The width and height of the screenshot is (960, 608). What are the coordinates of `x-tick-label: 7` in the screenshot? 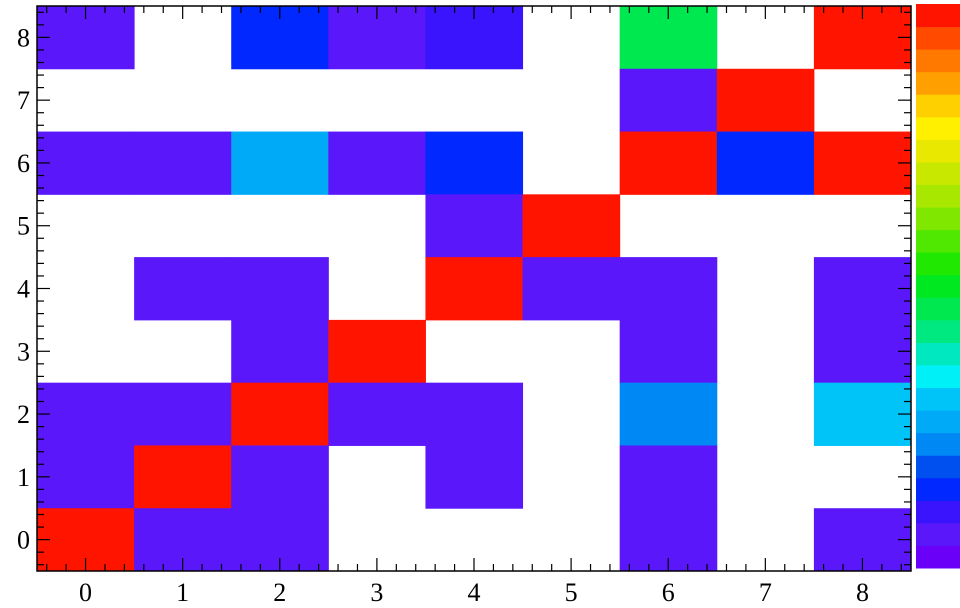 It's located at (765, 592).